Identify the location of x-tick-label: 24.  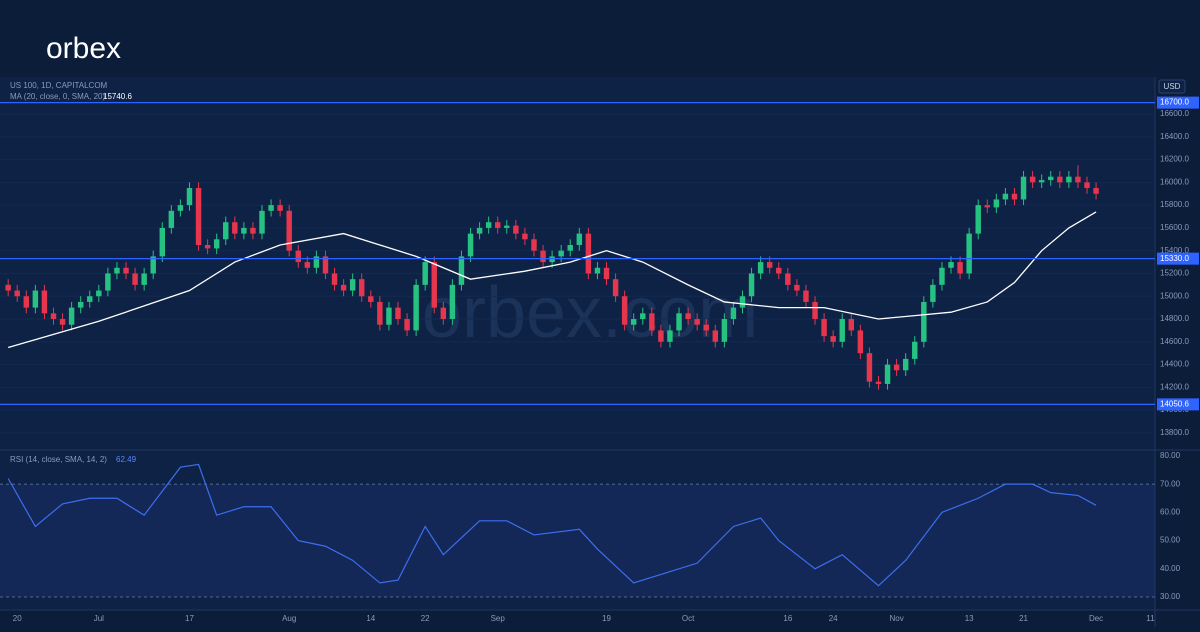
(833, 618).